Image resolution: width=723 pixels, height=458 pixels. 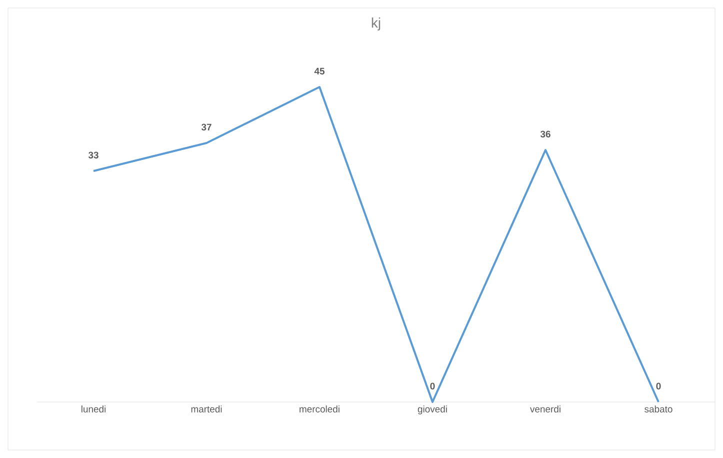 What do you see at coordinates (658, 409) in the screenshot?
I see `x-tick-label: sabato` at bounding box center [658, 409].